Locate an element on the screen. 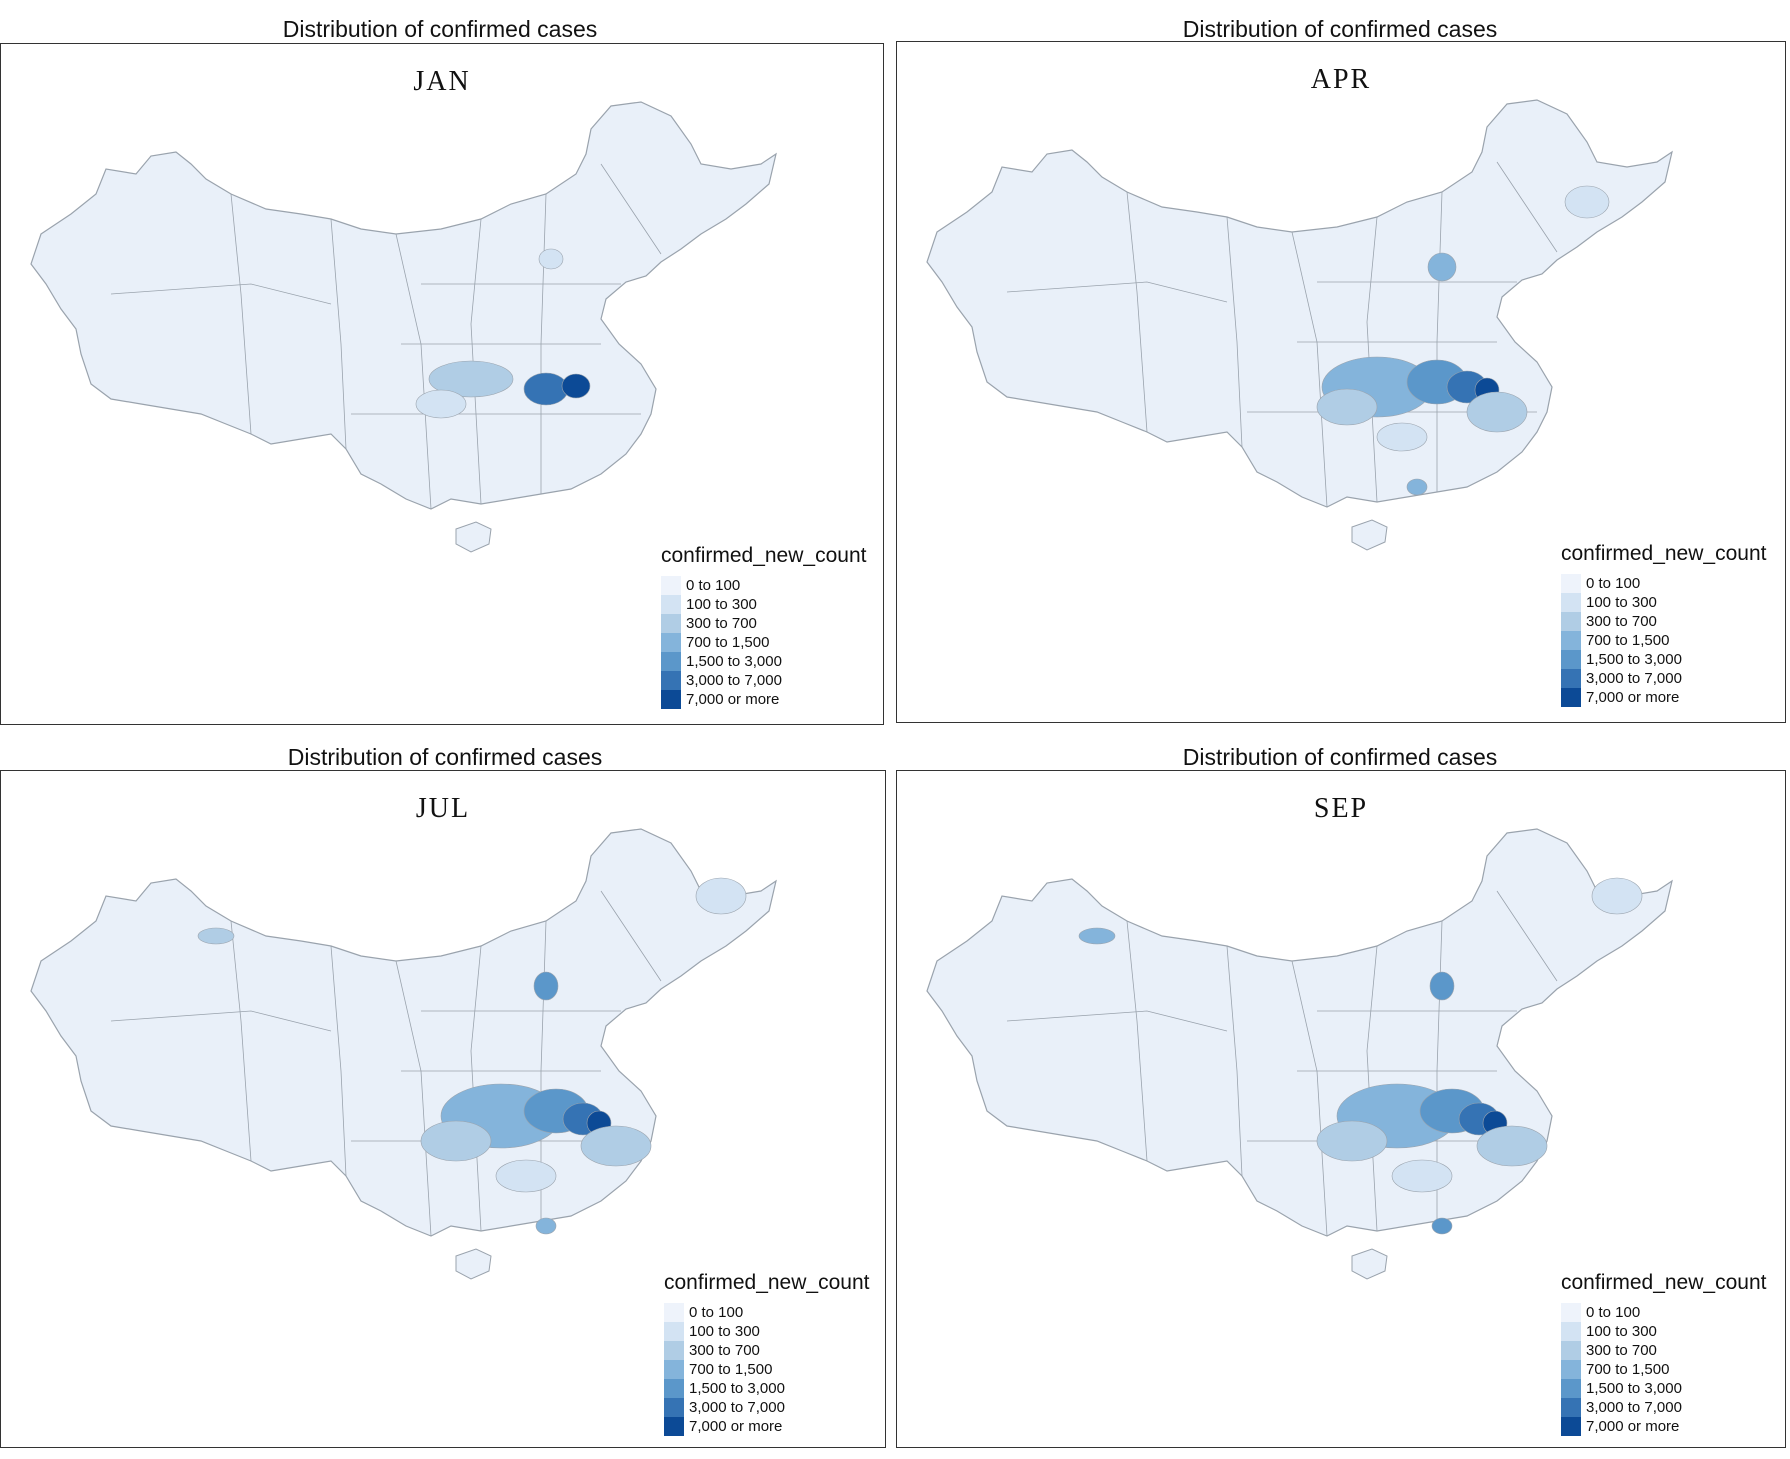  month-label-jan: JAN is located at coordinates (442, 81).